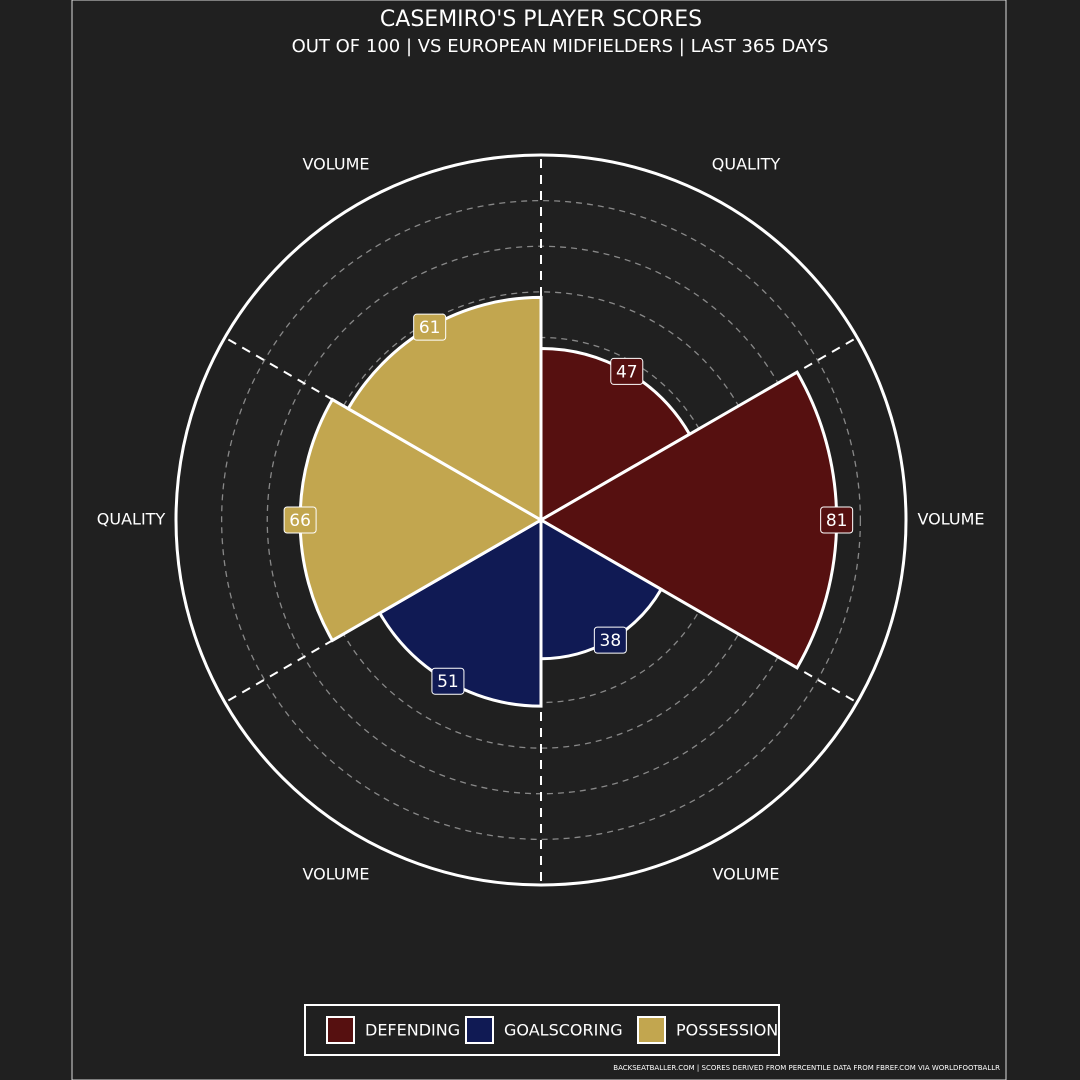 This screenshot has height=1080, width=1080. Describe the element at coordinates (412, 1030) in the screenshot. I see `legend-label: DEFENDING` at that location.